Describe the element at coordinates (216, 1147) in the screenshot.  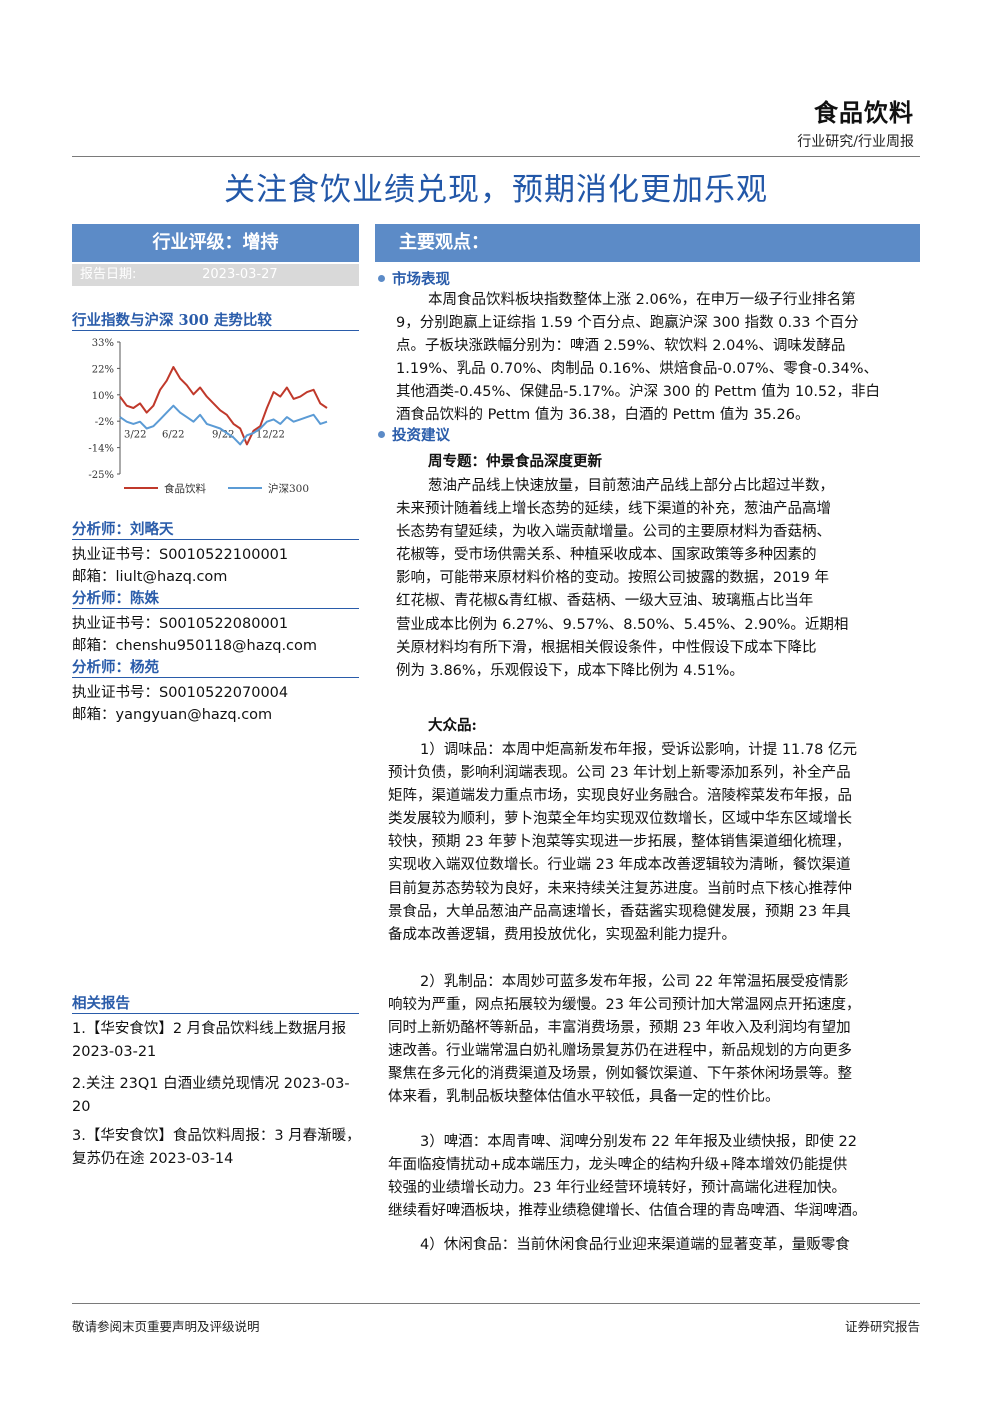
I see `related-report-3: 3.【华安食饮】食品饮料周报：3 月春渐暖，复苏仍在途 2023-03-14` at that location.